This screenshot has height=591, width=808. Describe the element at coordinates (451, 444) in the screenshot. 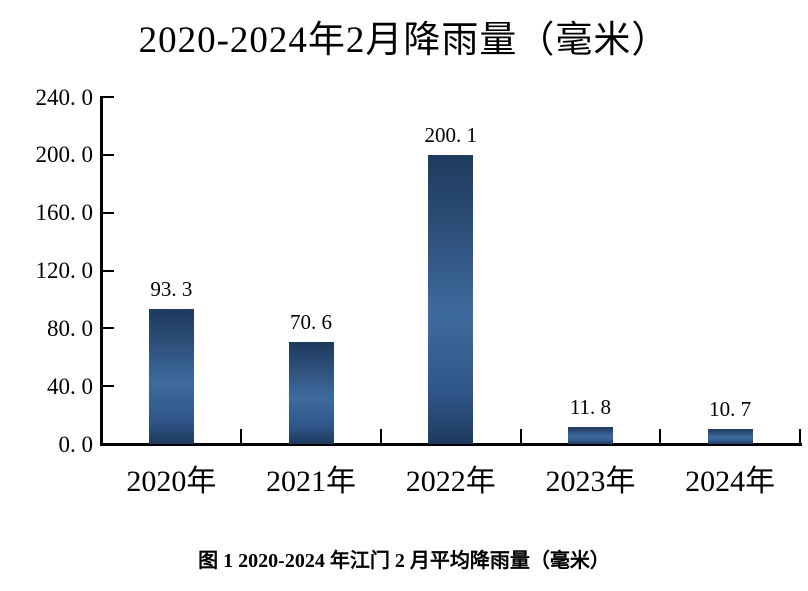

I see `x-axis-line` at that location.